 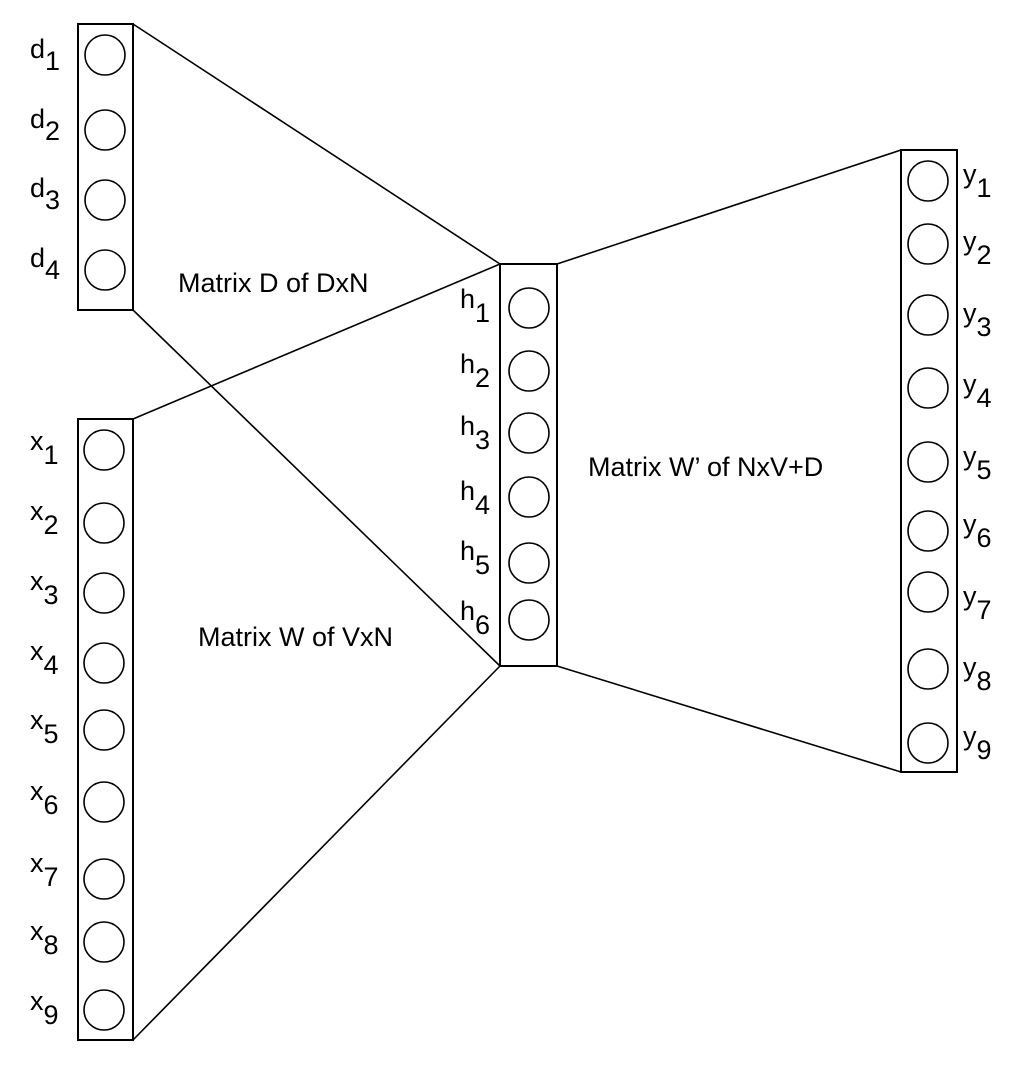 What do you see at coordinates (44, 588) in the screenshot?
I see `node-label: x3` at bounding box center [44, 588].